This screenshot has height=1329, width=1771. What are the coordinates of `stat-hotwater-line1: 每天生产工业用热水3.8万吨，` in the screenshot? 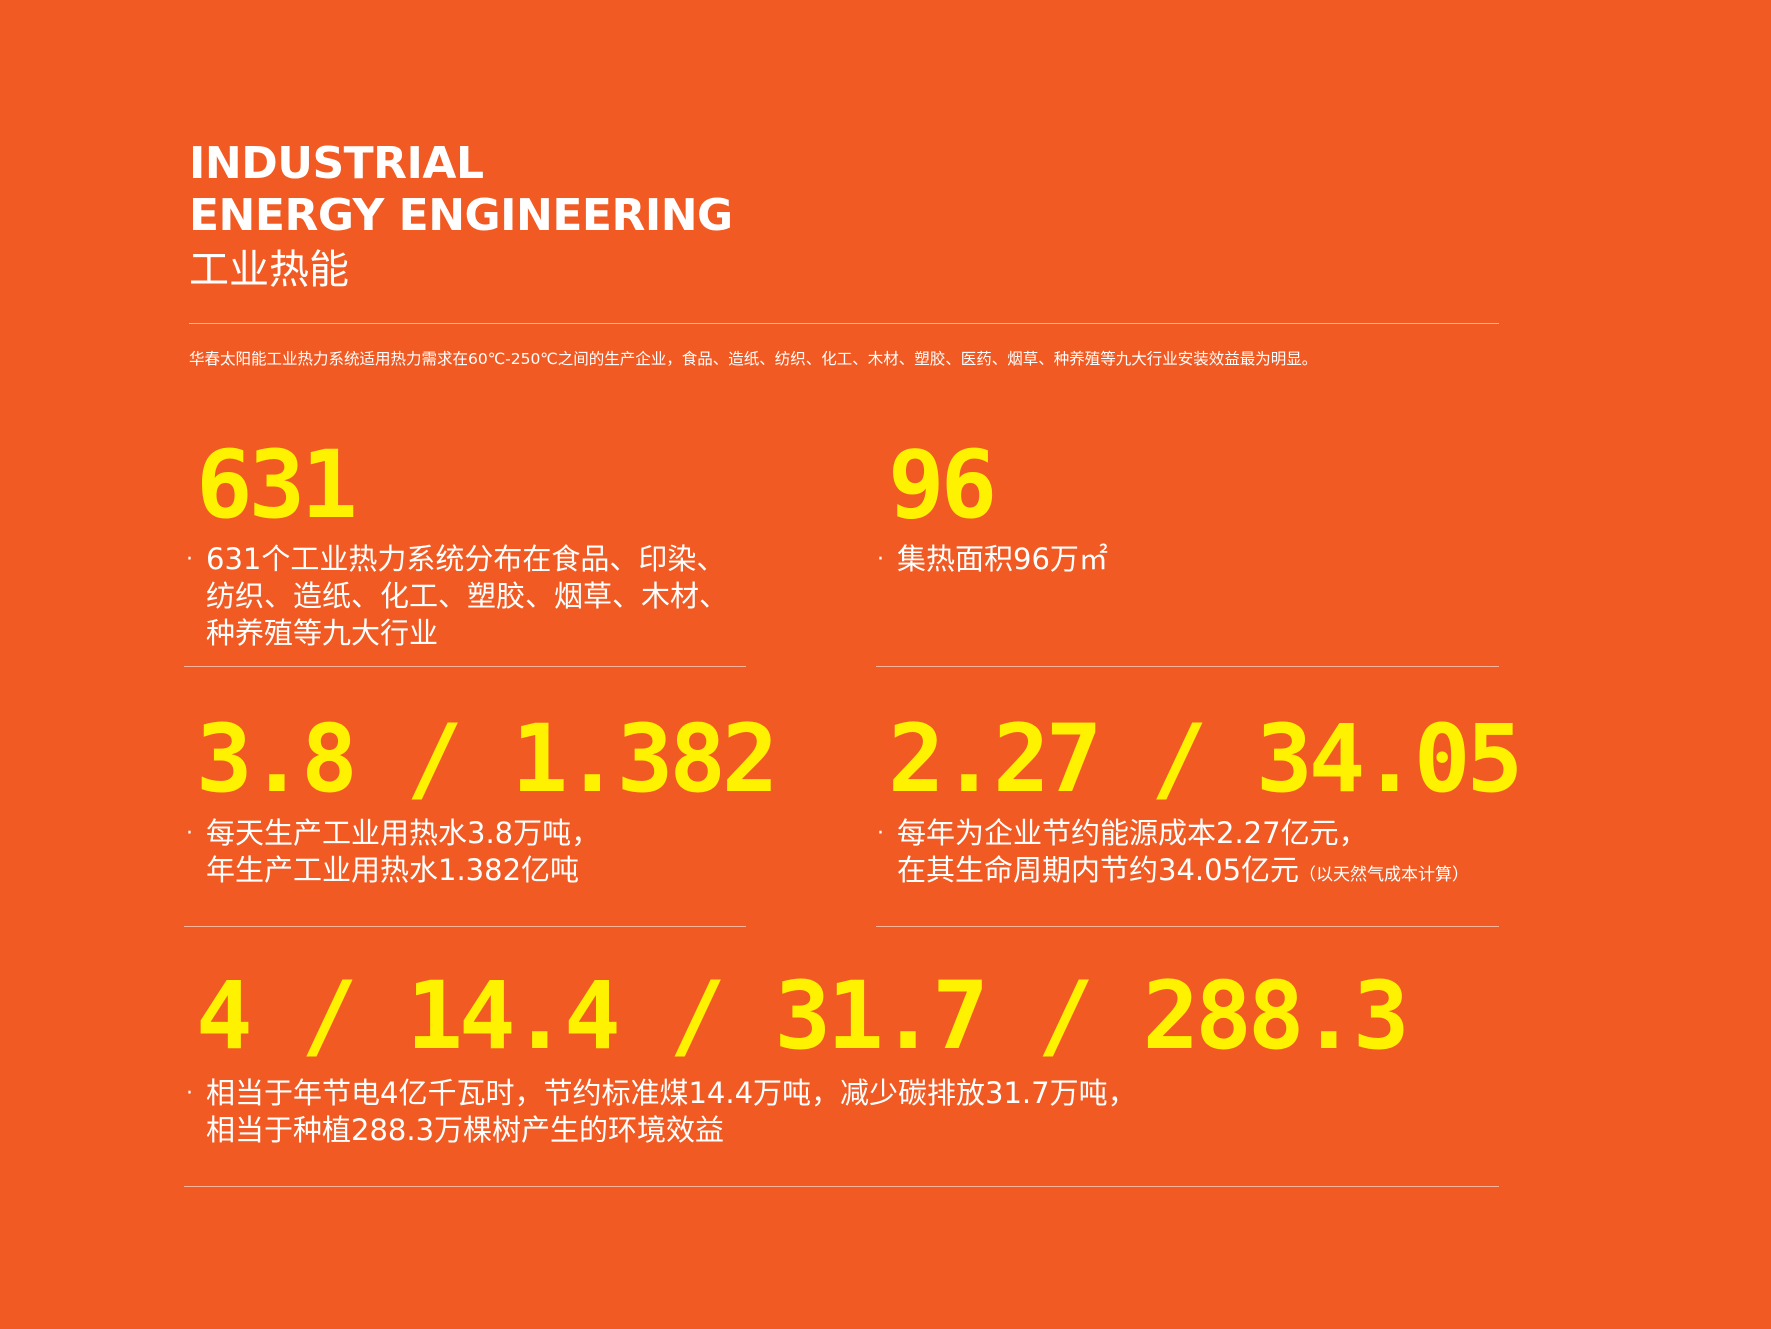 It's located at (403, 833).